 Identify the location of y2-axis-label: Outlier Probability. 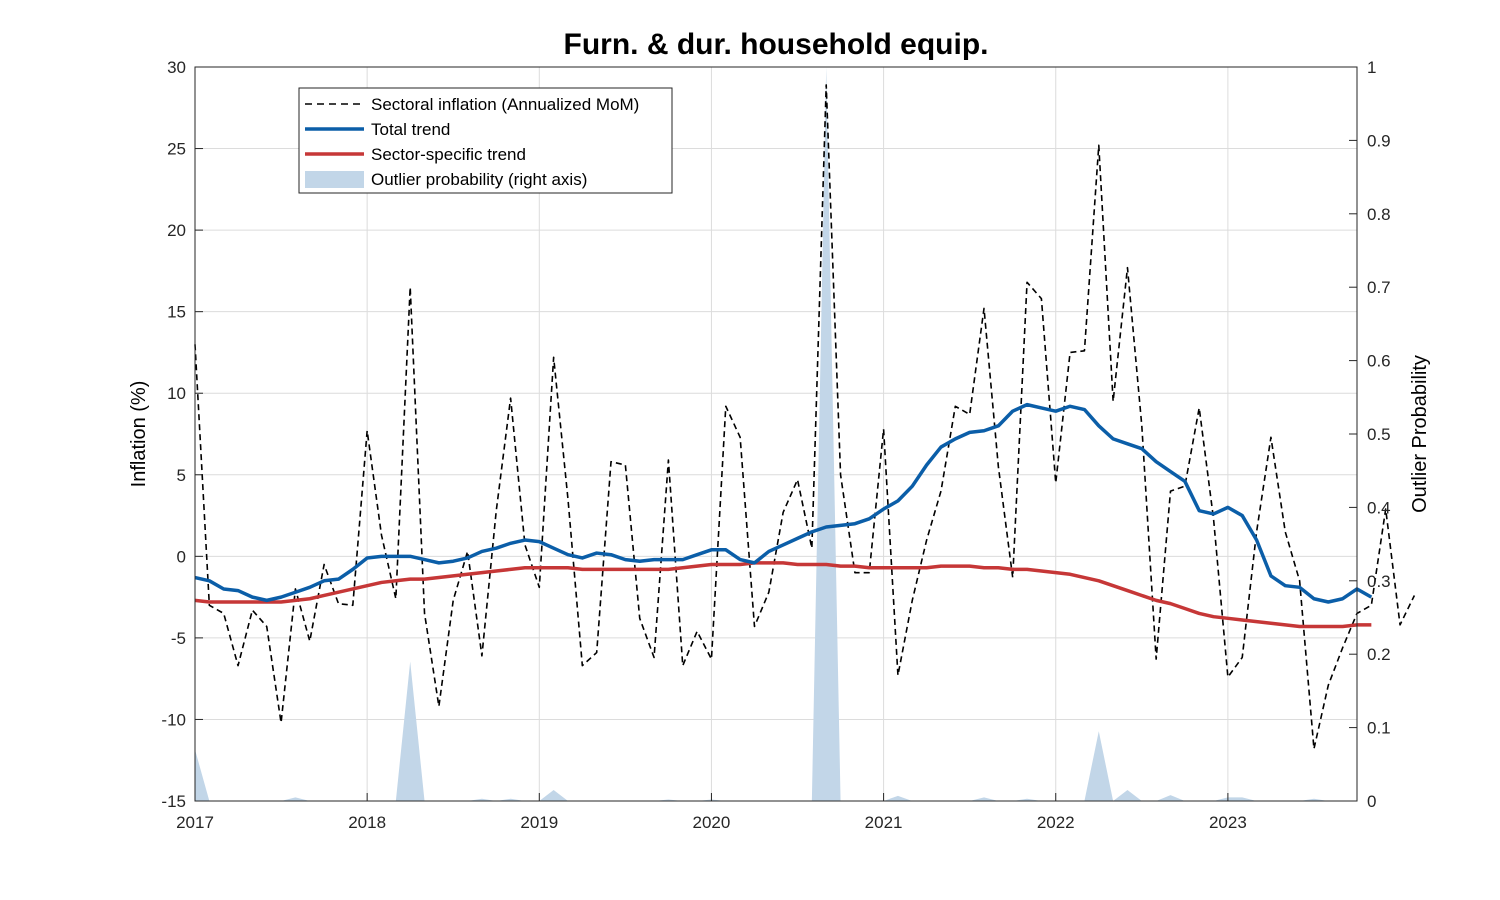
(1420, 434).